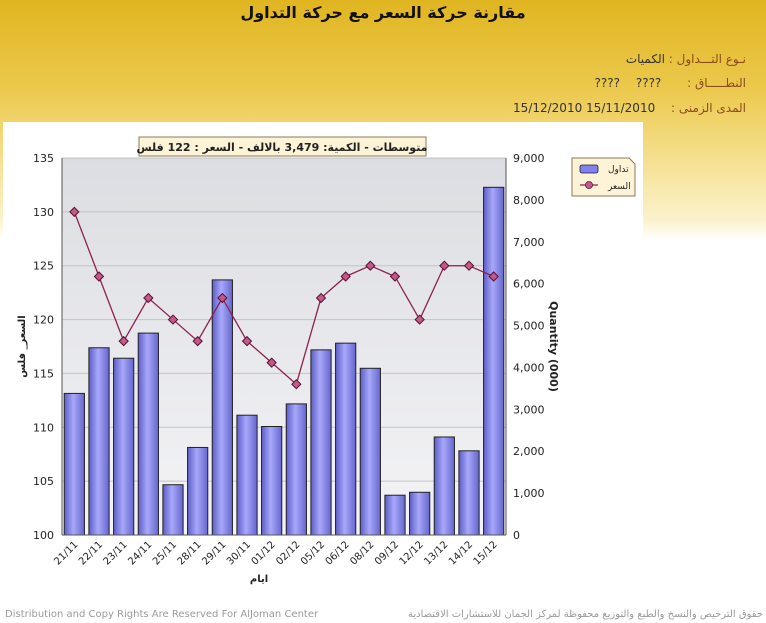 The image size is (766, 623). I want to click on legend-label-volume: تداول, so click(618, 170).